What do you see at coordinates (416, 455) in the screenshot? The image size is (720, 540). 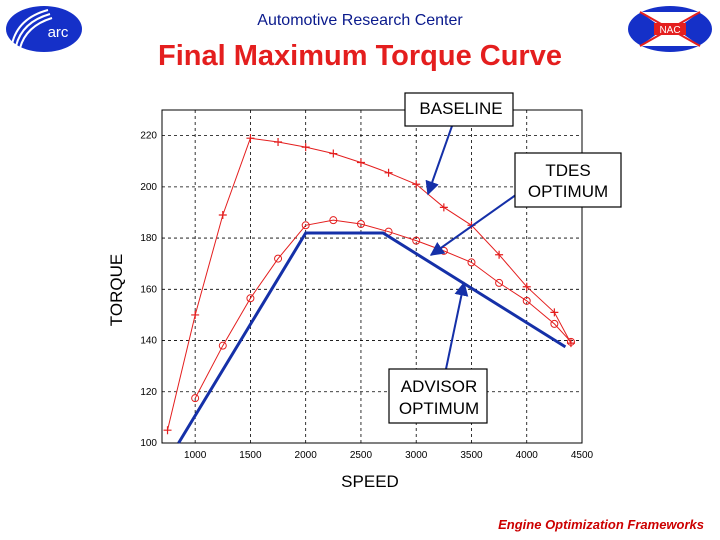 I see `x-tick-label: 3000` at bounding box center [416, 455].